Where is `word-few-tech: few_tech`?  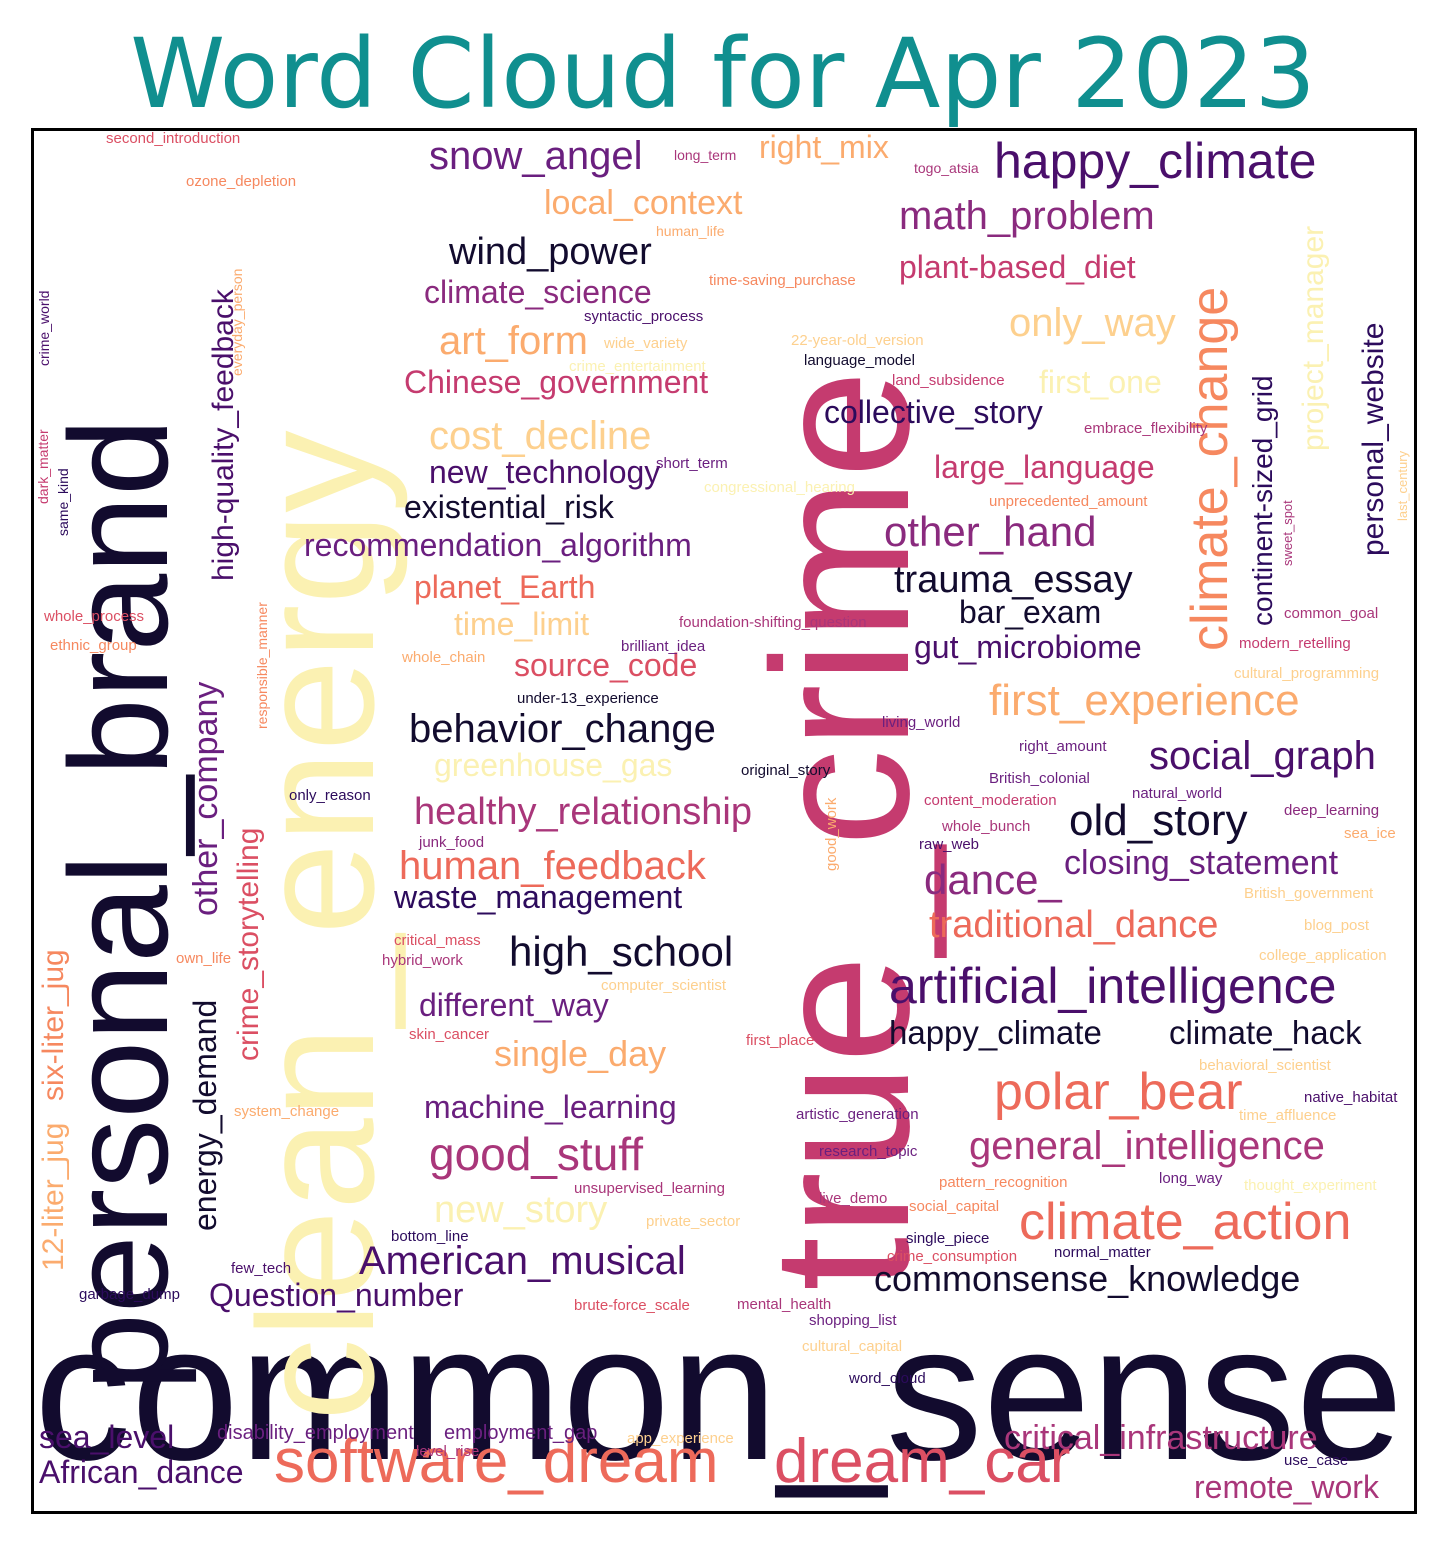
word-few-tech: few_tech is located at coordinates (261, 1268).